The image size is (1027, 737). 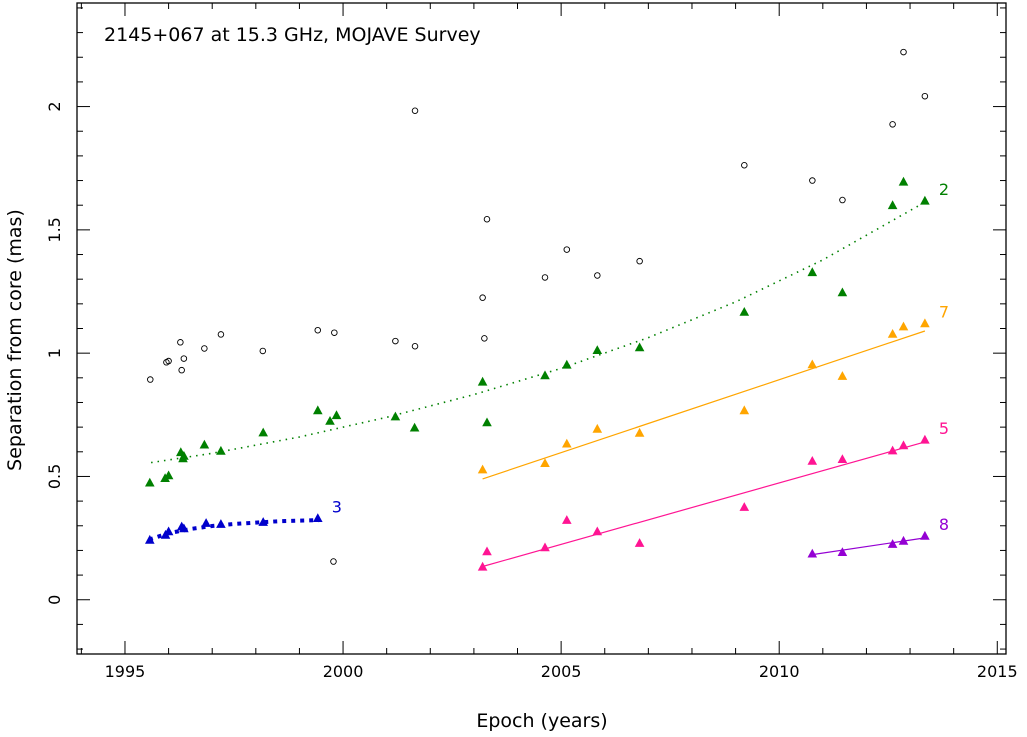 What do you see at coordinates (561, 671) in the screenshot?
I see `x-tick-label: 2005` at bounding box center [561, 671].